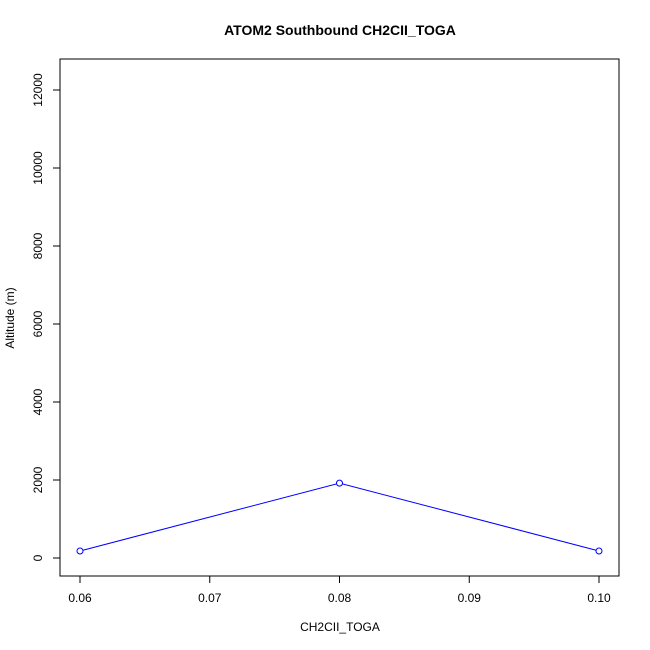 The width and height of the screenshot is (650, 650). Describe the element at coordinates (340, 30) in the screenshot. I see `chart-title: ATOM2 Southbound CH2CII_TOGA` at that location.